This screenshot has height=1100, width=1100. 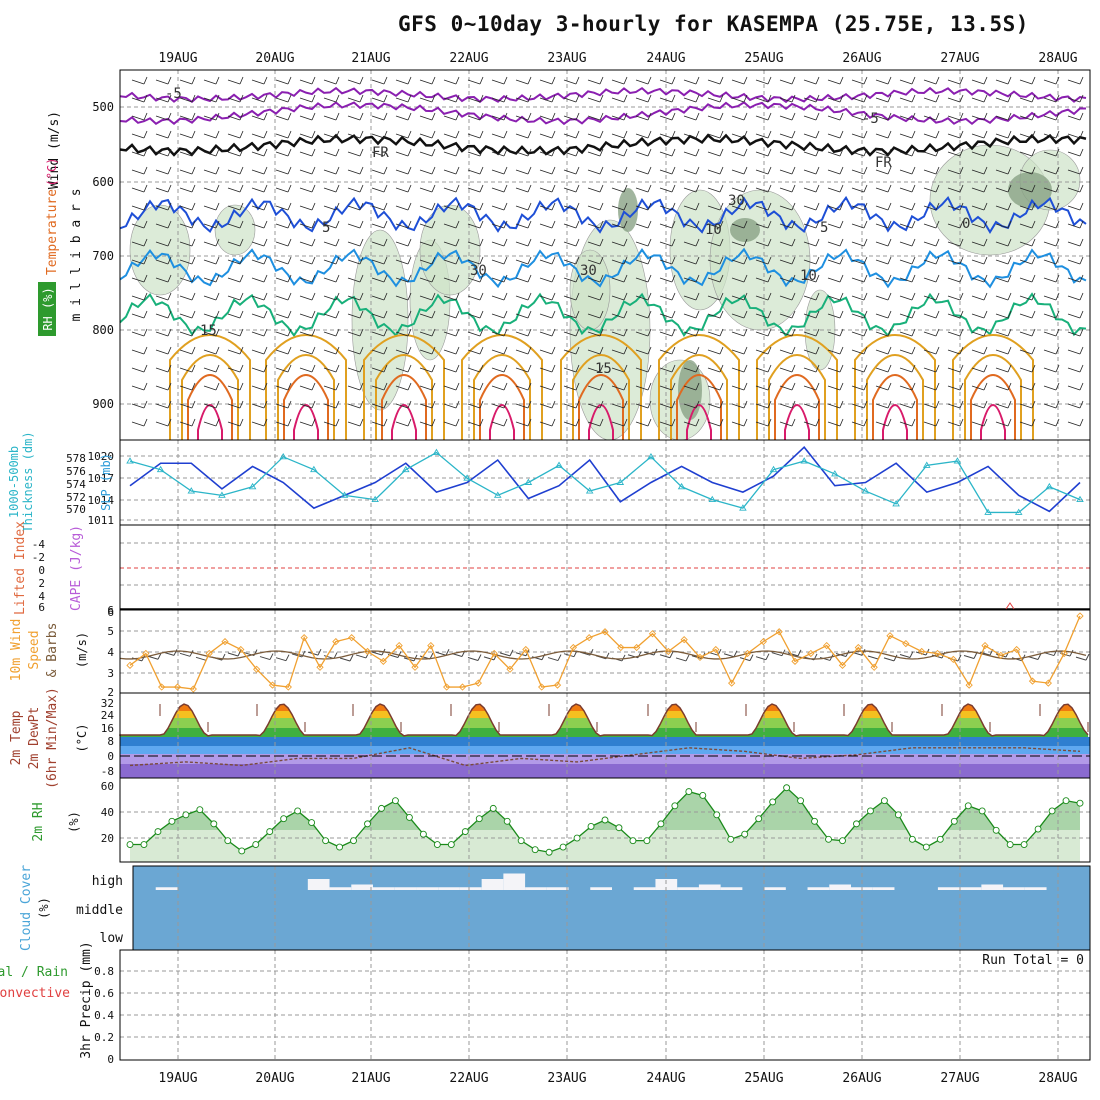 What do you see at coordinates (623, 658) in the screenshot?
I see `wind10m-barb-flag` at bounding box center [623, 658].